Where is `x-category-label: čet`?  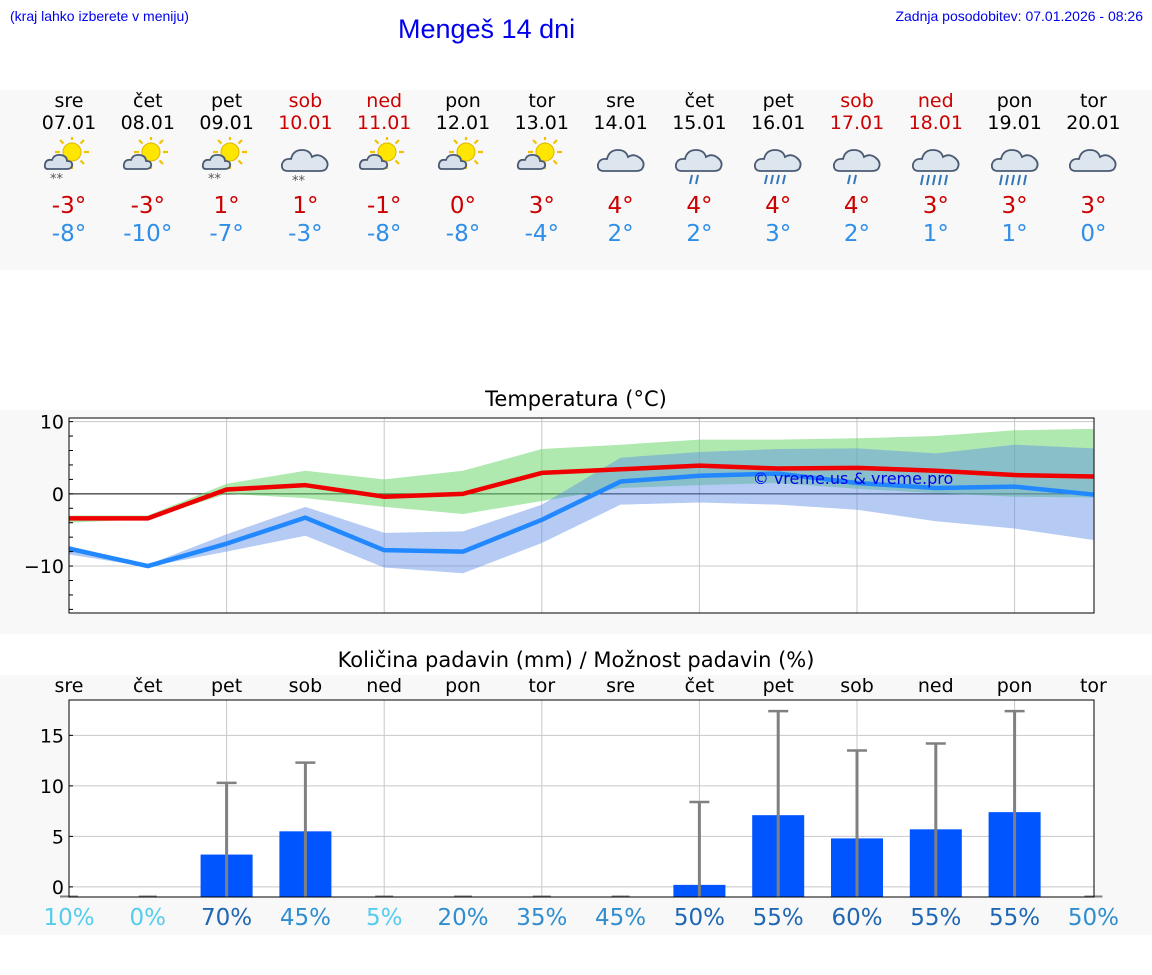 x-category-label: čet is located at coordinates (700, 686).